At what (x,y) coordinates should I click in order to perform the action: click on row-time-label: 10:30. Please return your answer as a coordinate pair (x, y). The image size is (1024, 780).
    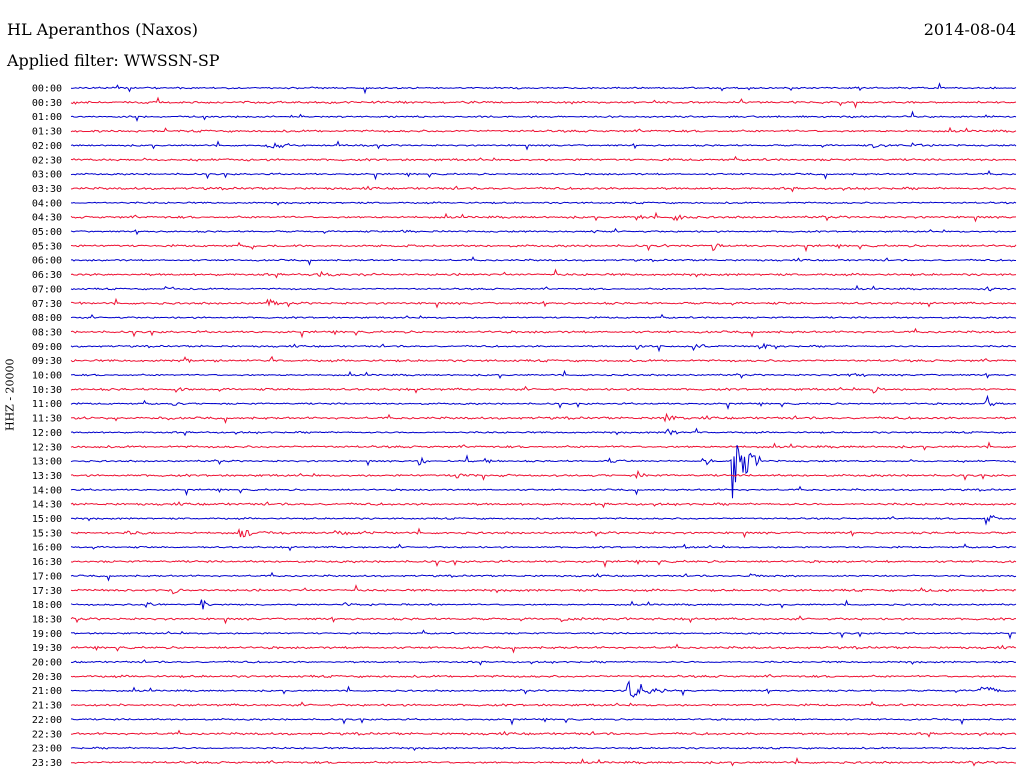
    Looking at the image, I should click on (47, 390).